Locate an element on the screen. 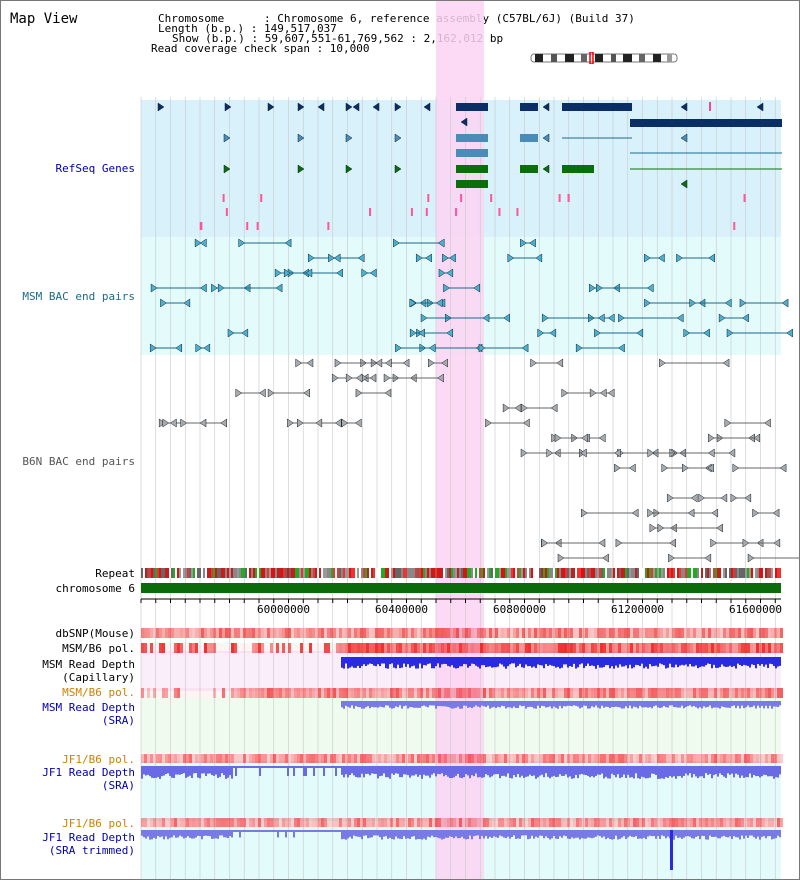 Image resolution: width=800 pixels, height=880 pixels. depth-spike is located at coordinates (671, 850).